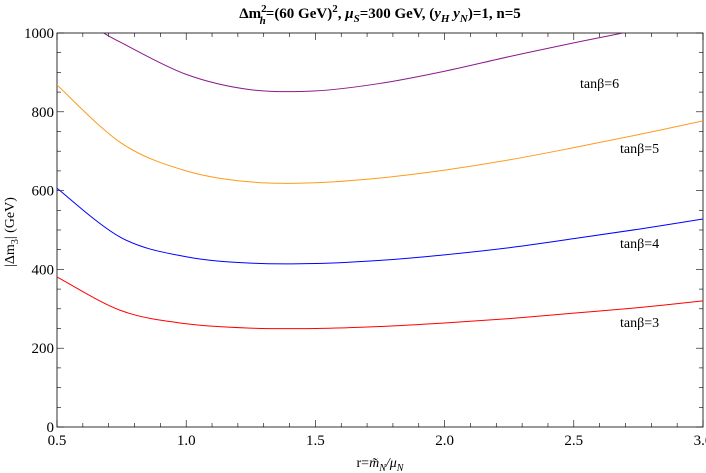 The image size is (706, 473). I want to click on y-tick-label: 600, so click(43, 192).